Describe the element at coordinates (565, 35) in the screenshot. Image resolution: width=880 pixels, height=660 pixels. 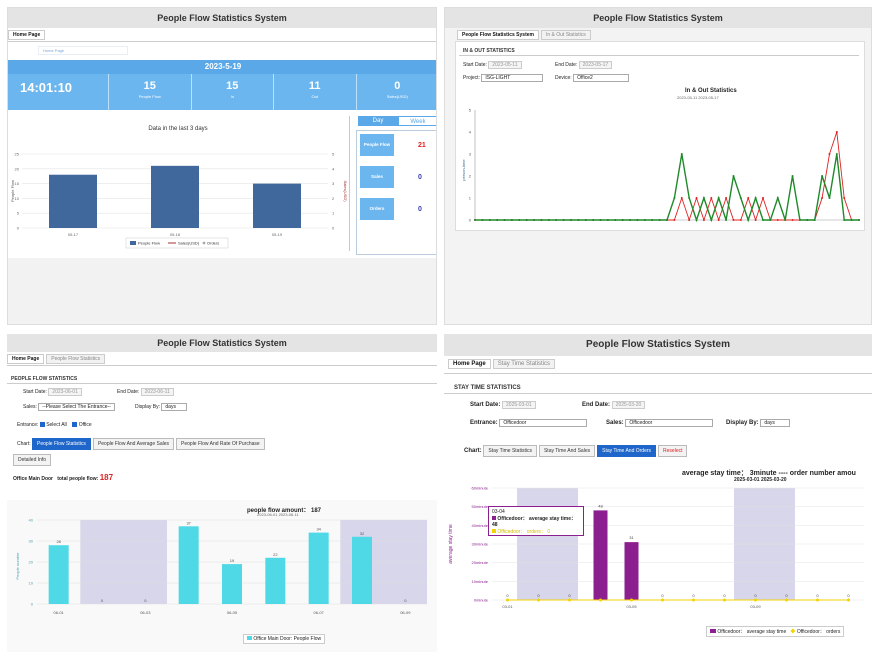
I see `tab-in-out: In & Out Statistics` at that location.